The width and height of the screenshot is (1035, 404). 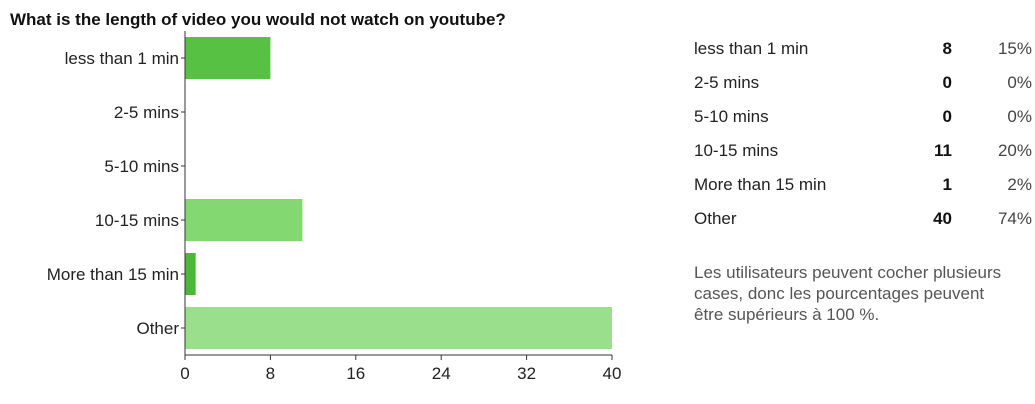 What do you see at coordinates (355, 373) in the screenshot?
I see `x-tick-label-2: 16` at bounding box center [355, 373].